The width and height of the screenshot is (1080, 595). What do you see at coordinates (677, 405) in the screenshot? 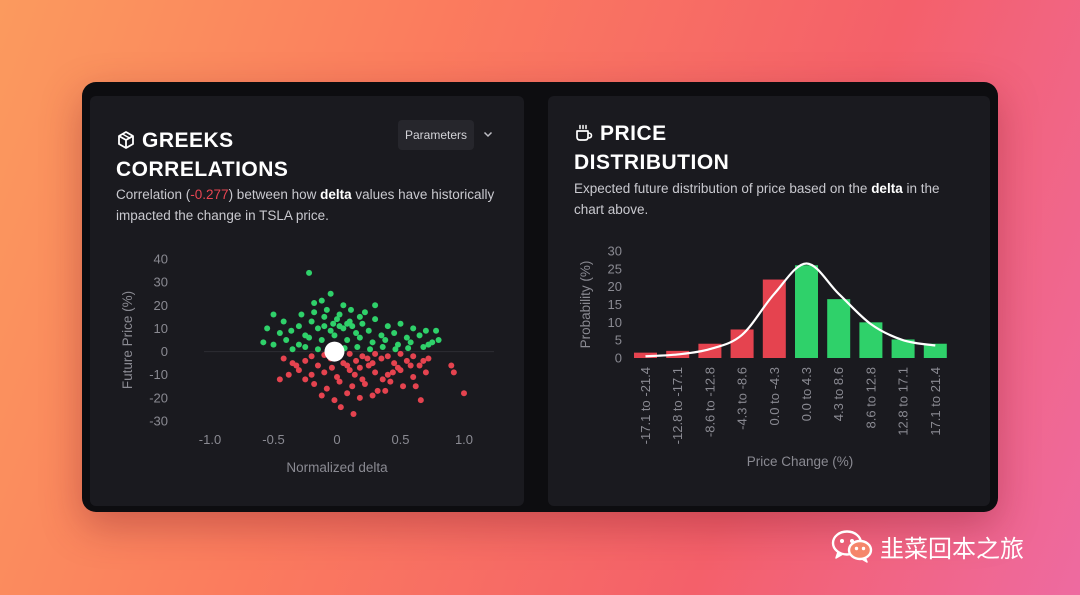
I see `x-tick-label: -12.8 to -17.1` at bounding box center [677, 405].